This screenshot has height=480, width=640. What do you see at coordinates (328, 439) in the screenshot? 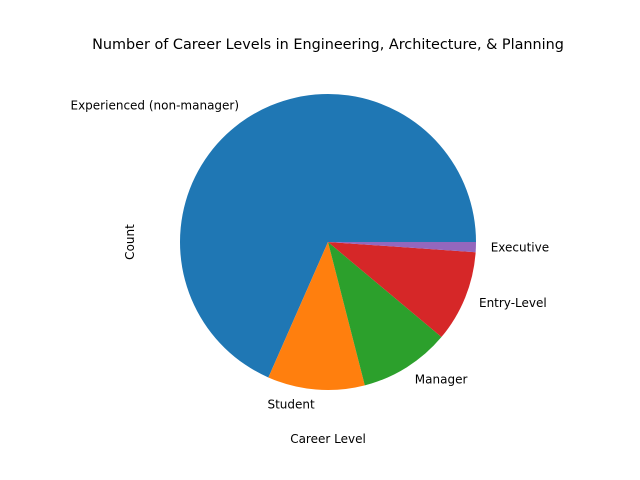
I see `x-axis-label: Career Level` at bounding box center [328, 439].